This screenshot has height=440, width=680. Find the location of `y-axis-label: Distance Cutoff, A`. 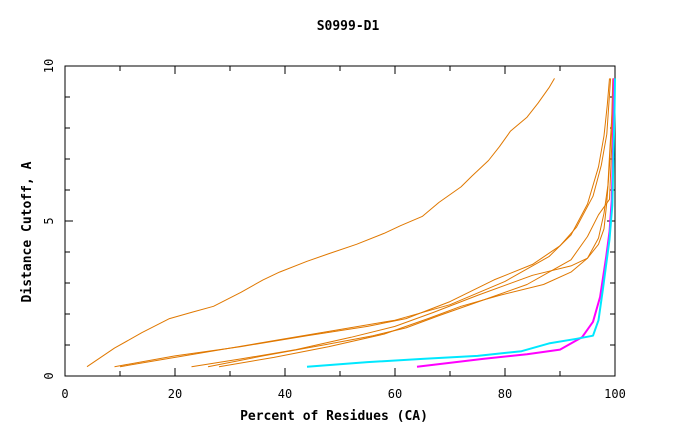

y-axis-label: Distance Cutoff, A is located at coordinates (27, 231).